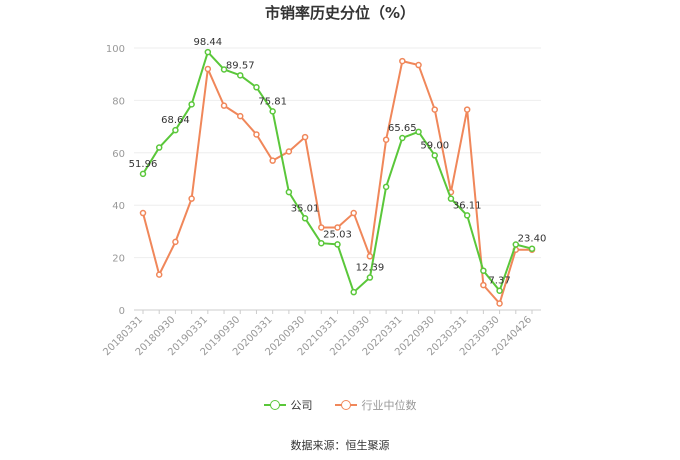 Image resolution: width=680 pixels, height=460 pixels. Describe the element at coordinates (340, 13) in the screenshot. I see `chart-title: 市销率历史分位（%）` at that location.